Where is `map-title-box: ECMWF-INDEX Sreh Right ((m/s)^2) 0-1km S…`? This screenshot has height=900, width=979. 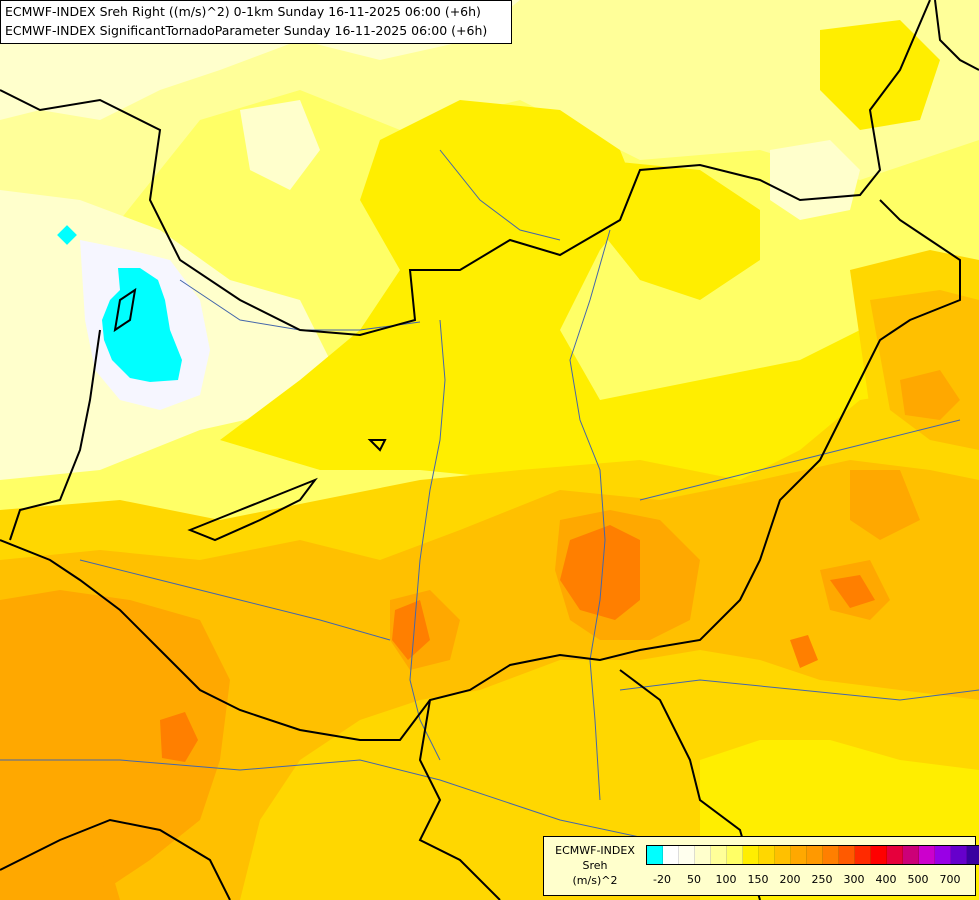
map-title-box: ECMWF-INDEX Sreh Right ((m/s)^2) 0-1km S… is located at coordinates (256, 22).